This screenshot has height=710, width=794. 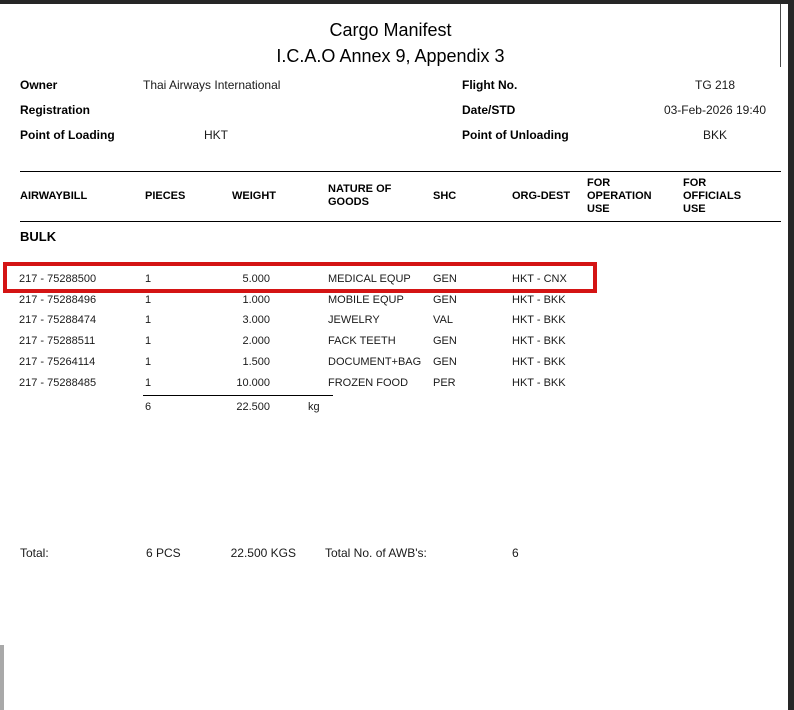 What do you see at coordinates (256, 300) in the screenshot?
I see `cell-weight: 1.000` at bounding box center [256, 300].